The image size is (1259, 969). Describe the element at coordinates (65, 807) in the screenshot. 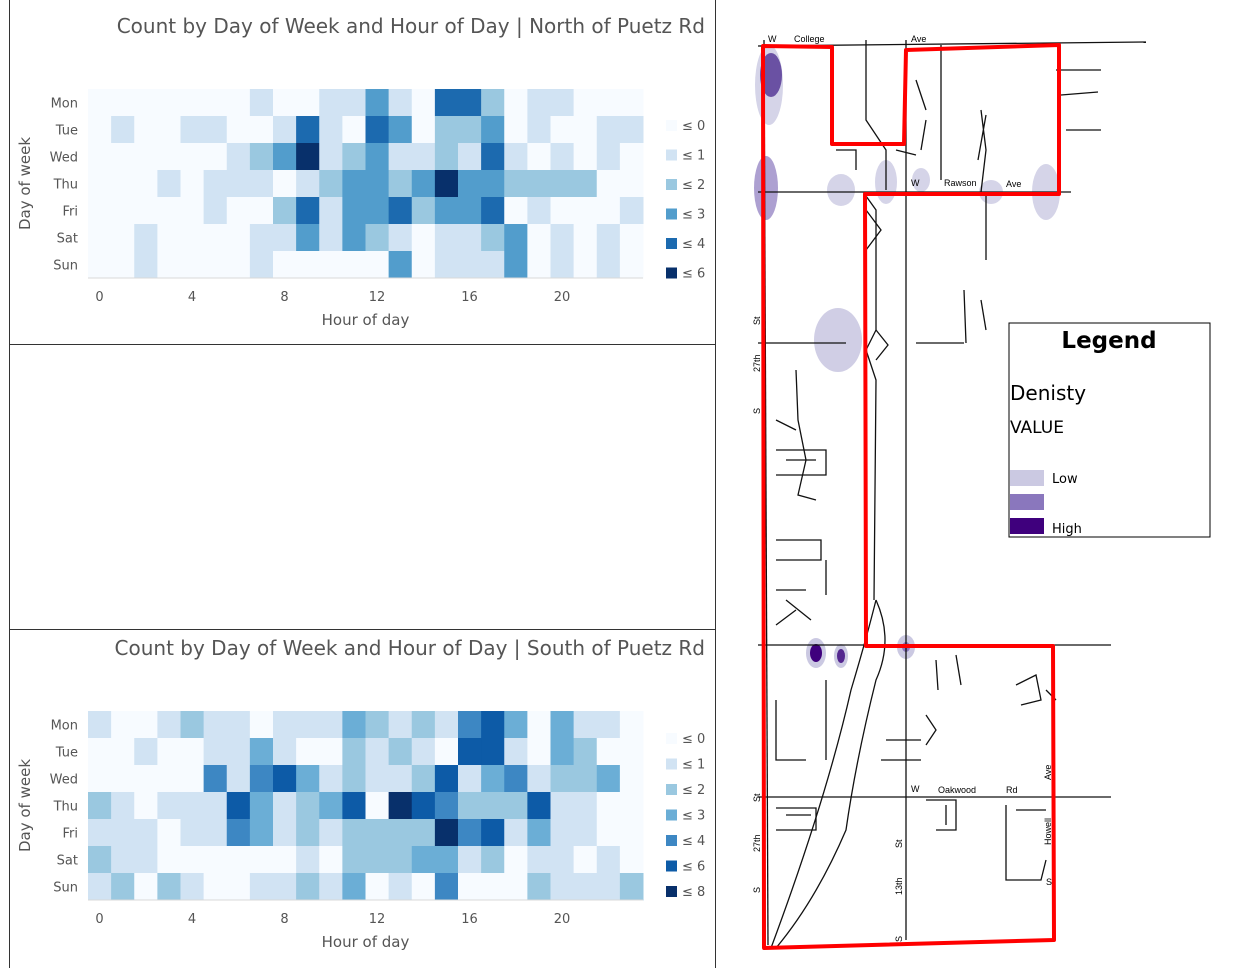

I see `row-label: Thu` at that location.